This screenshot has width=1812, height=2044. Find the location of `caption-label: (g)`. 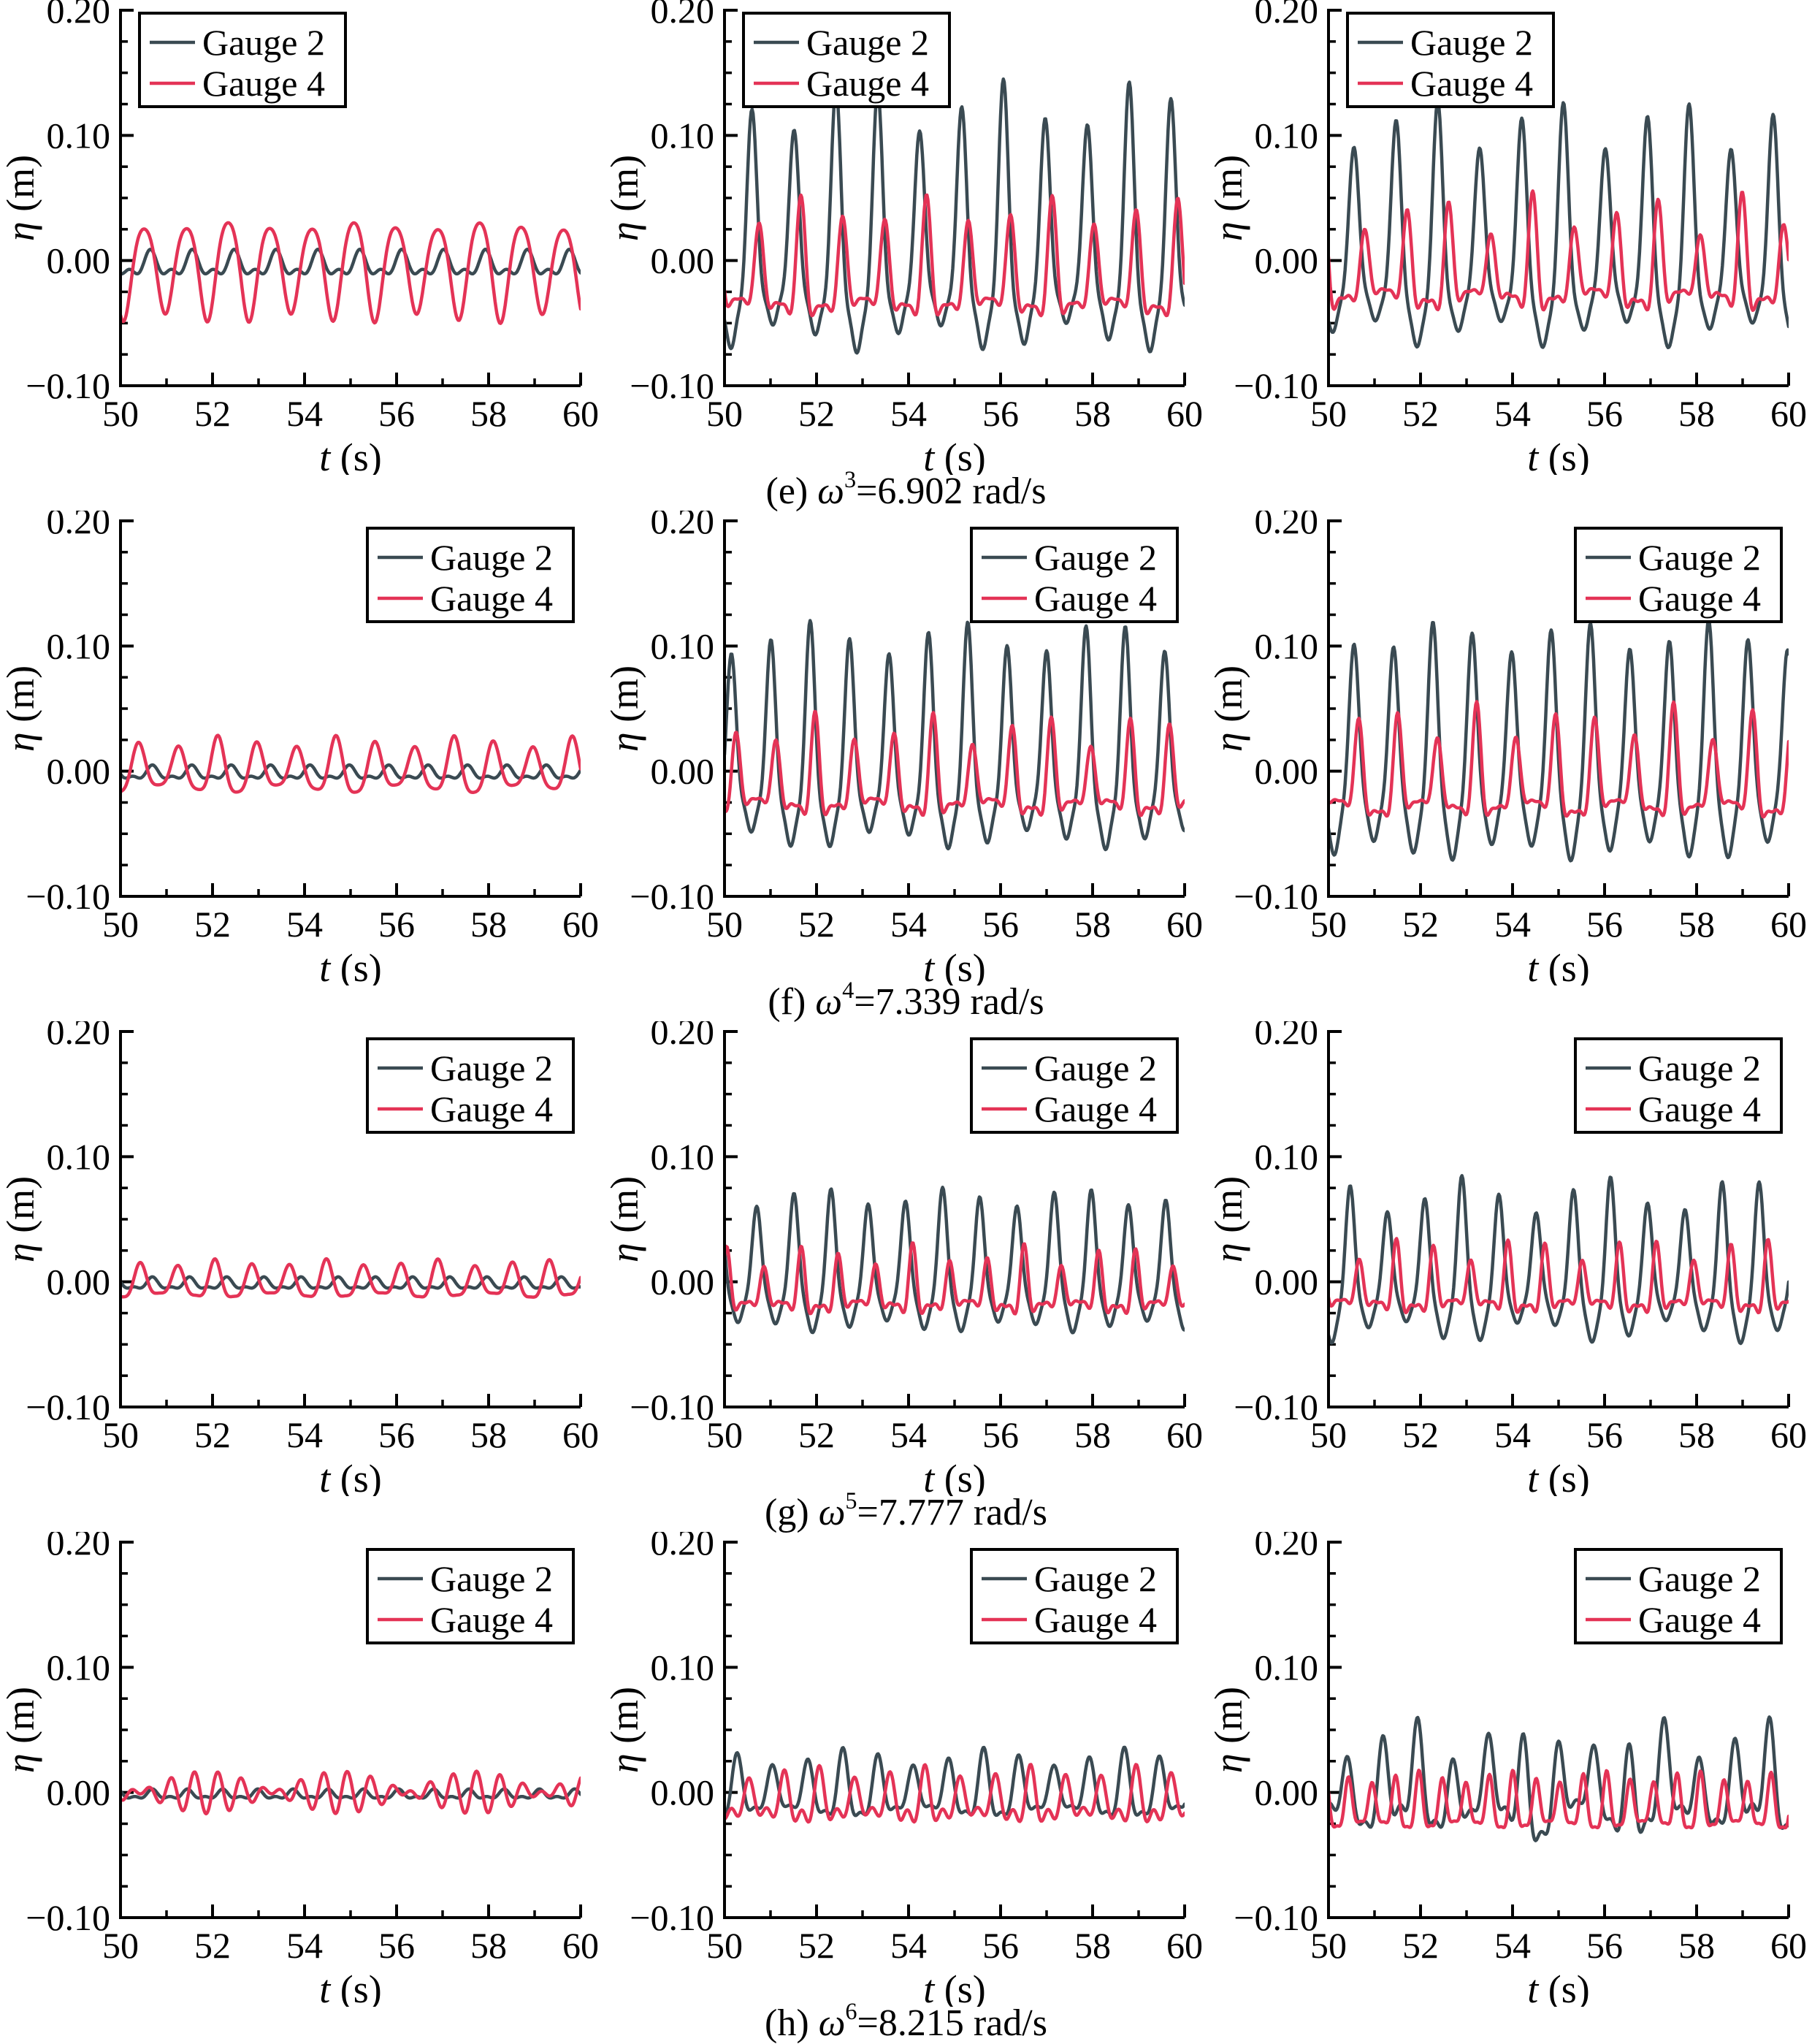

caption-label: (g) is located at coordinates (792, 1512).